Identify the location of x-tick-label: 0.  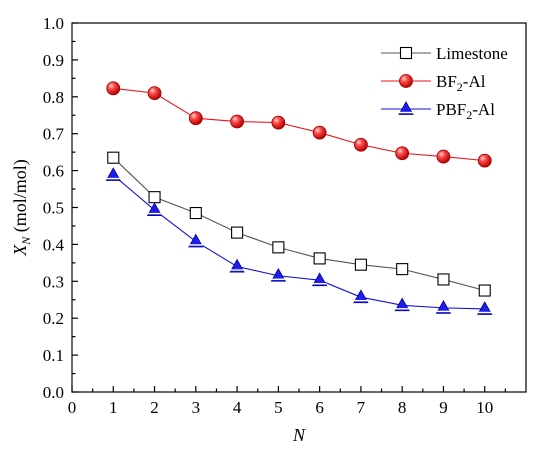
(72, 407).